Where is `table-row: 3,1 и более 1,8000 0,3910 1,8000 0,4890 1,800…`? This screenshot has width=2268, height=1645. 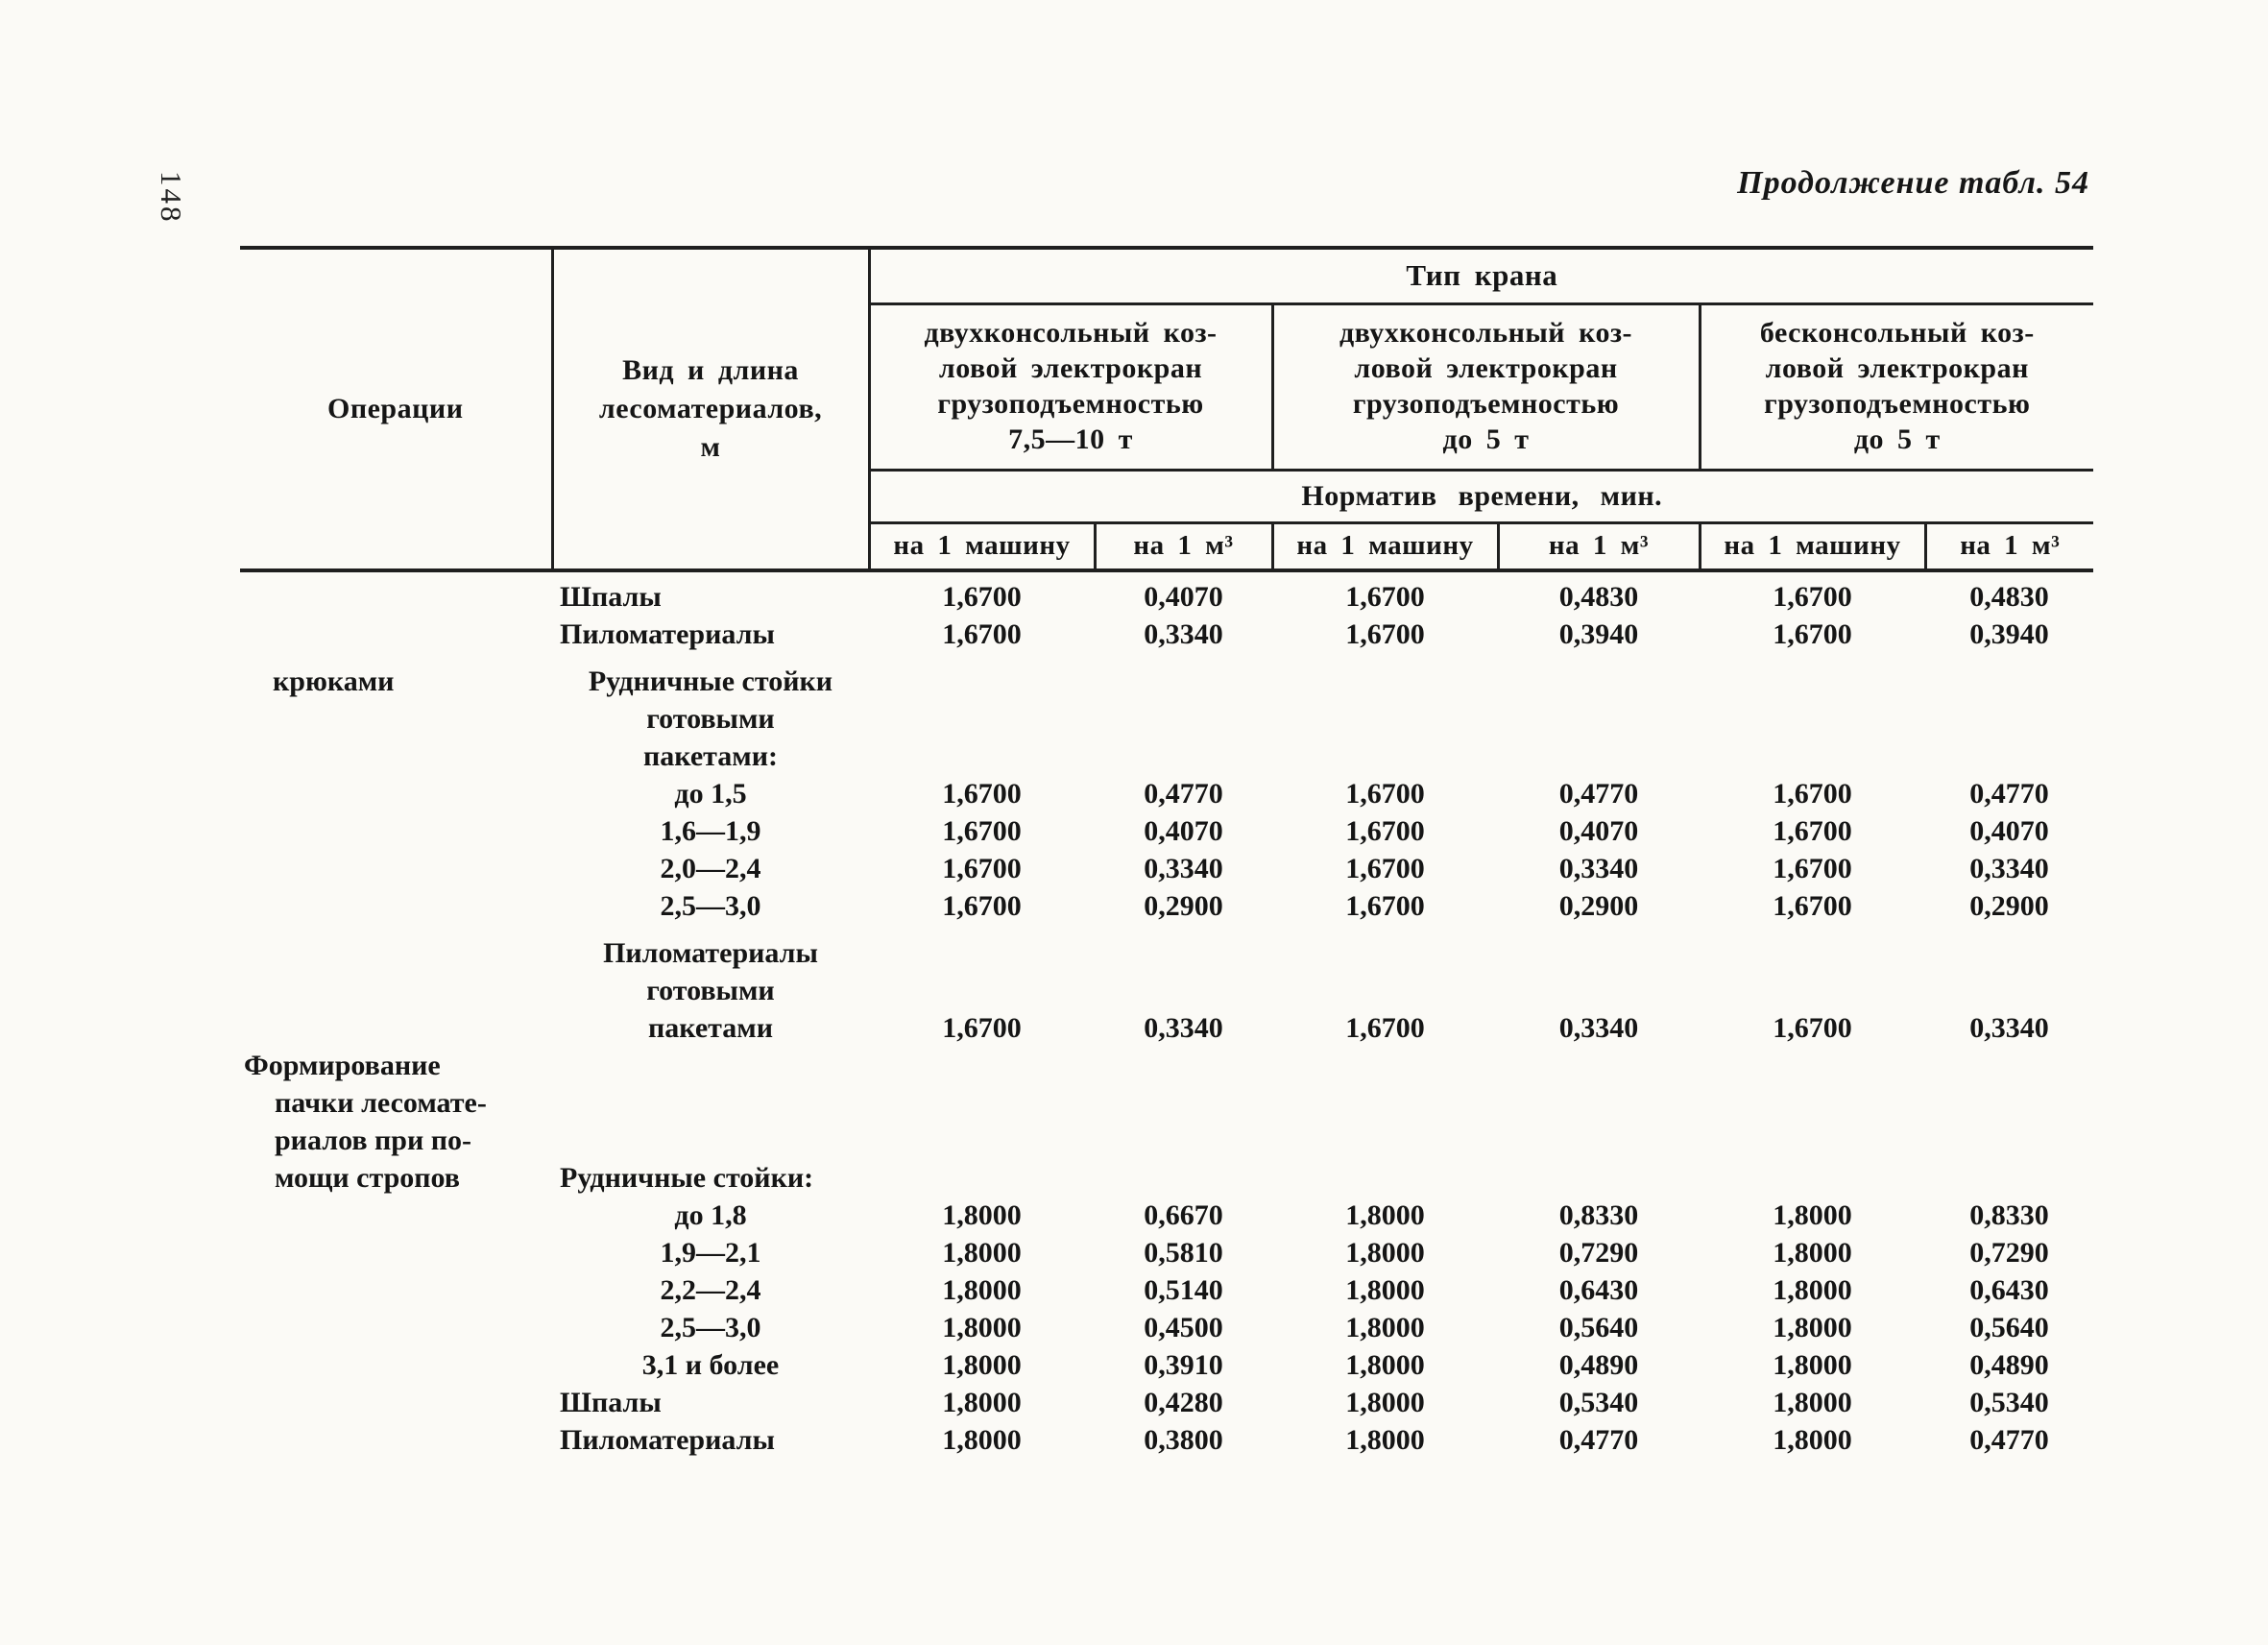 table-row: 3,1 и более 1,8000 0,3910 1,8000 0,4890 1,800… is located at coordinates (1166, 1365).